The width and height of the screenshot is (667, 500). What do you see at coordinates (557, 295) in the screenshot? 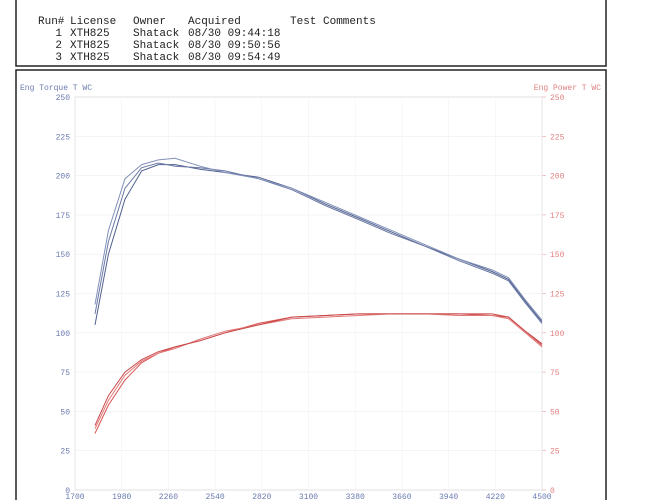
I see `y2-tick-label: 125` at bounding box center [557, 295].